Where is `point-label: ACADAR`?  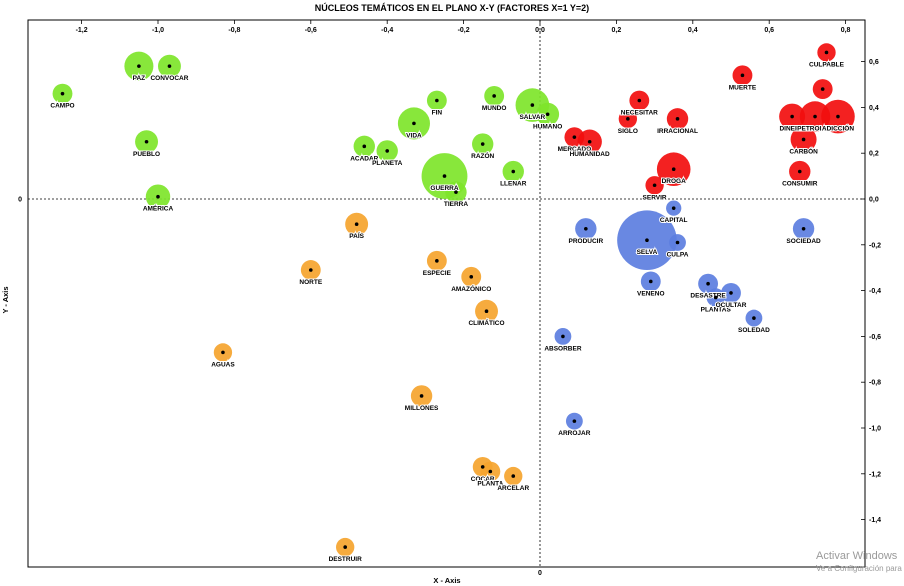 point-label: ACADAR is located at coordinates (364, 158).